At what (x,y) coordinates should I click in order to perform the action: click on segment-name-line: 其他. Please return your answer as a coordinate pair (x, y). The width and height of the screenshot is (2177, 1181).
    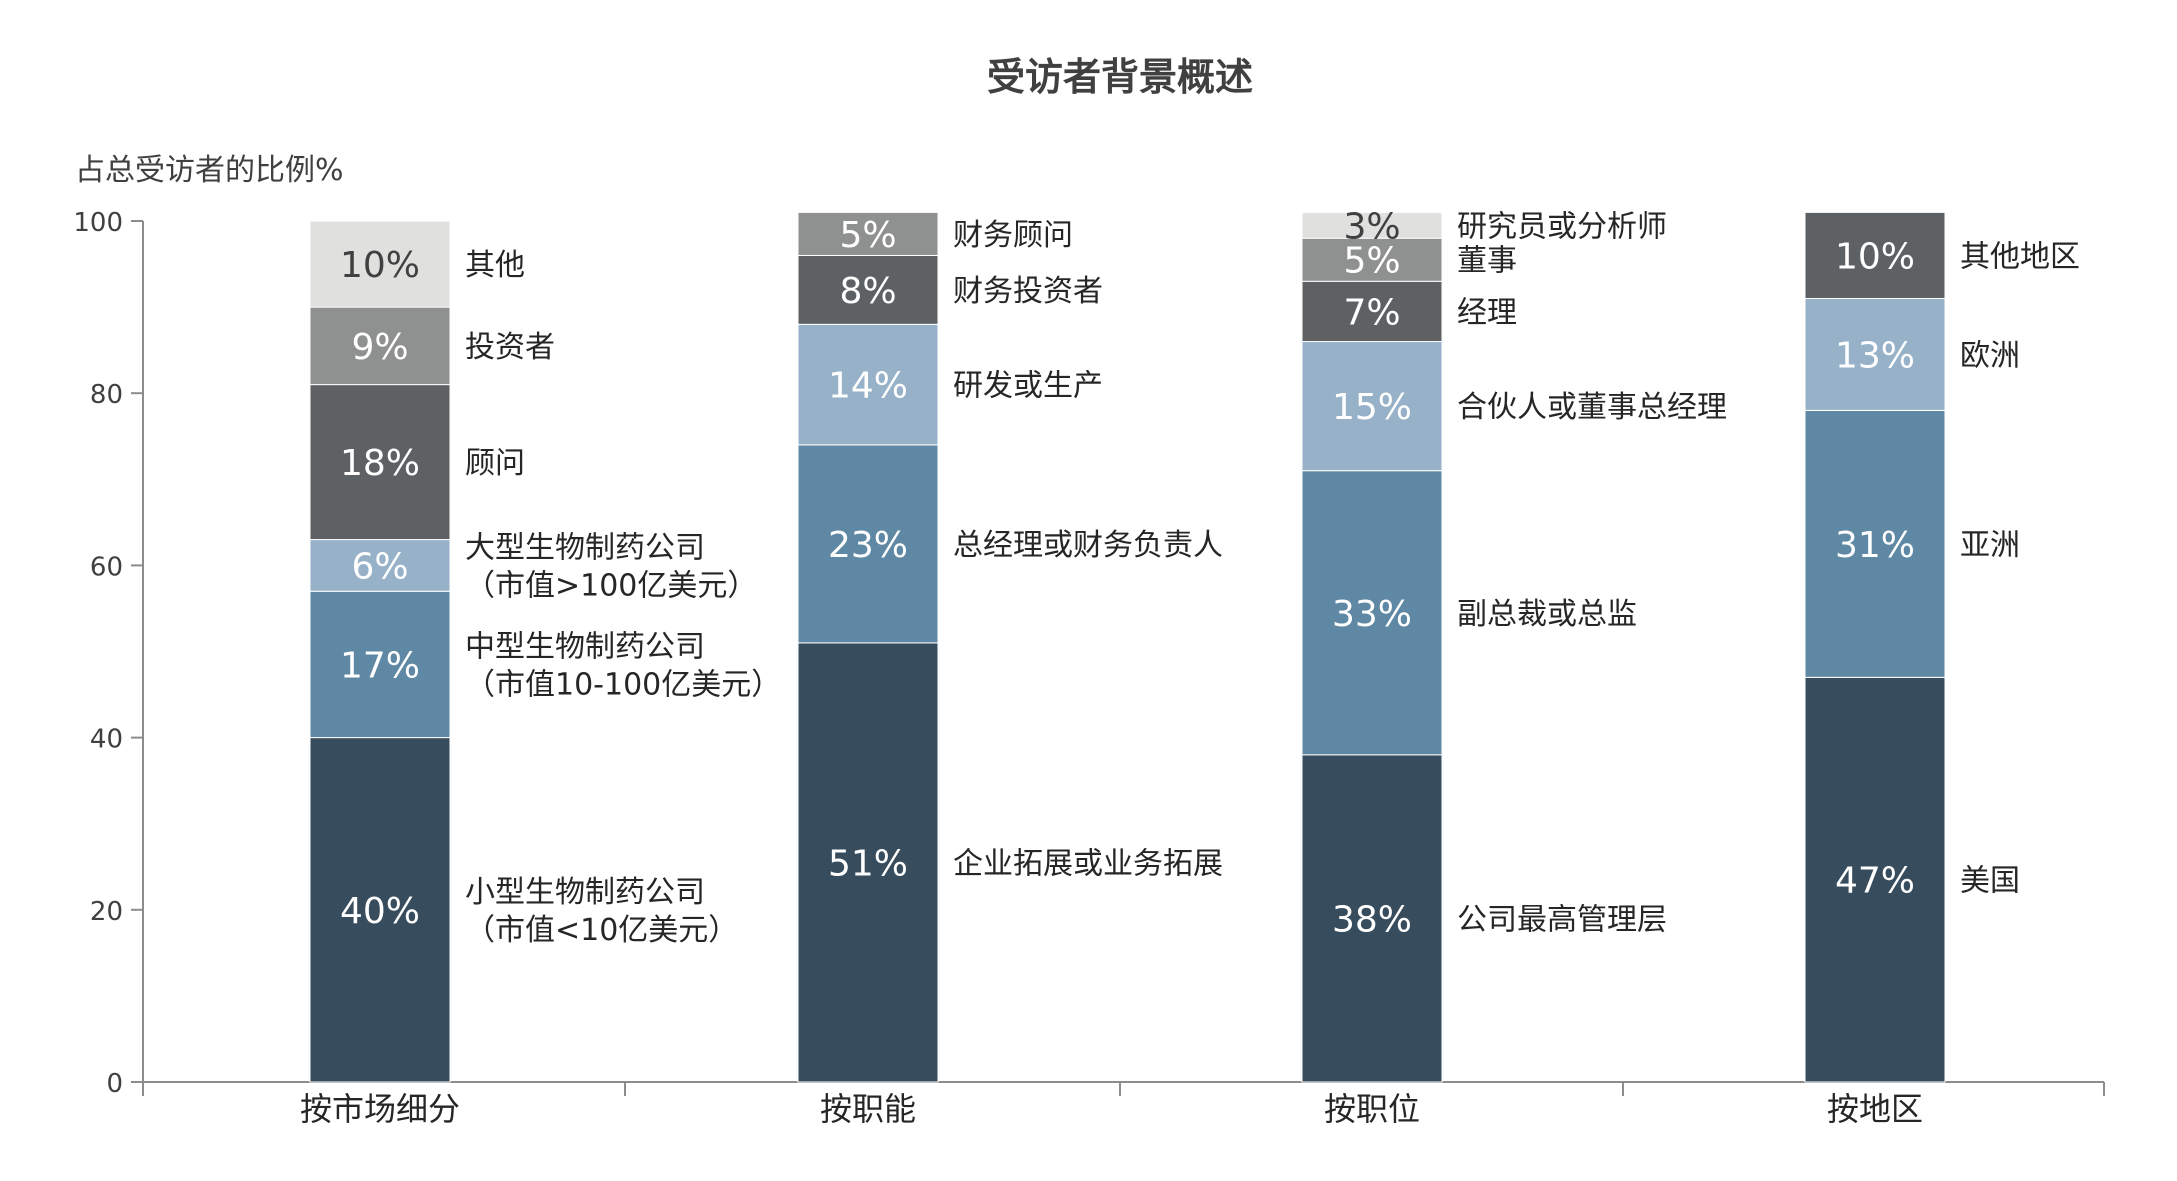
    Looking at the image, I should click on (495, 265).